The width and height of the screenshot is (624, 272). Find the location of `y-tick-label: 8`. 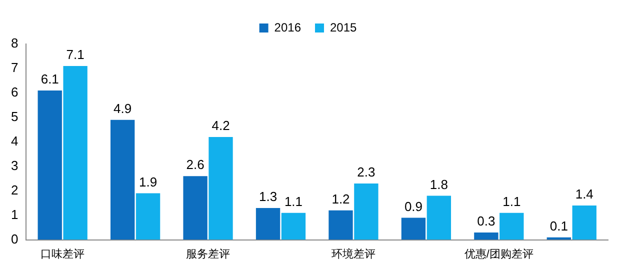

y-tick-label: 8 is located at coordinates (14, 43).